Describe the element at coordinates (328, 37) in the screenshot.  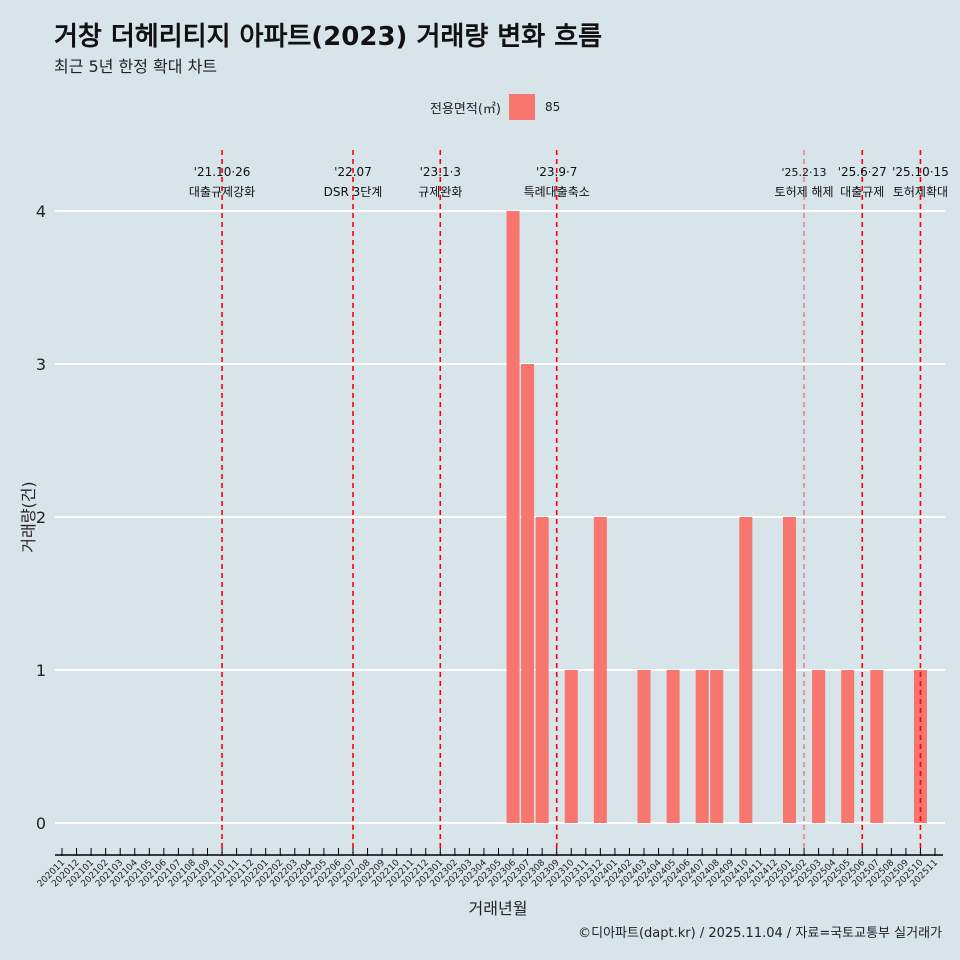
I see `chart-title: 거창 더헤리티지 아파트(2023) 거래량 변화 흐름` at that location.